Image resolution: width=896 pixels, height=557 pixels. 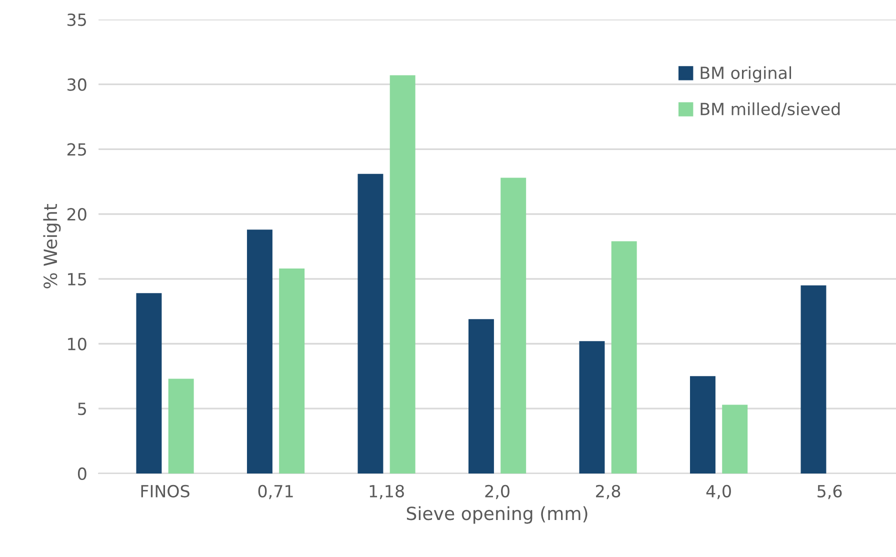 I want to click on y-tick-label: 20, so click(x=76, y=214).